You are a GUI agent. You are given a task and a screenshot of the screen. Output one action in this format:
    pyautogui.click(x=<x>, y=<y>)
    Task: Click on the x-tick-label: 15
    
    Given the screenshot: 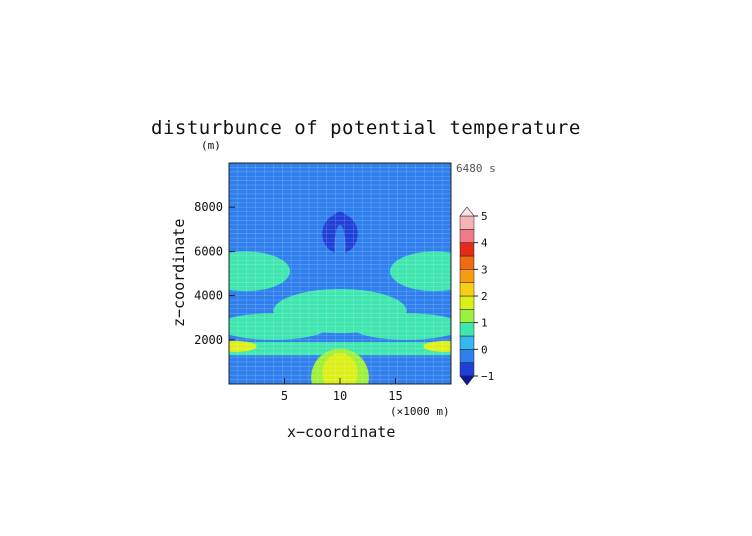 What is the action you would take?
    pyautogui.click(x=395, y=396)
    